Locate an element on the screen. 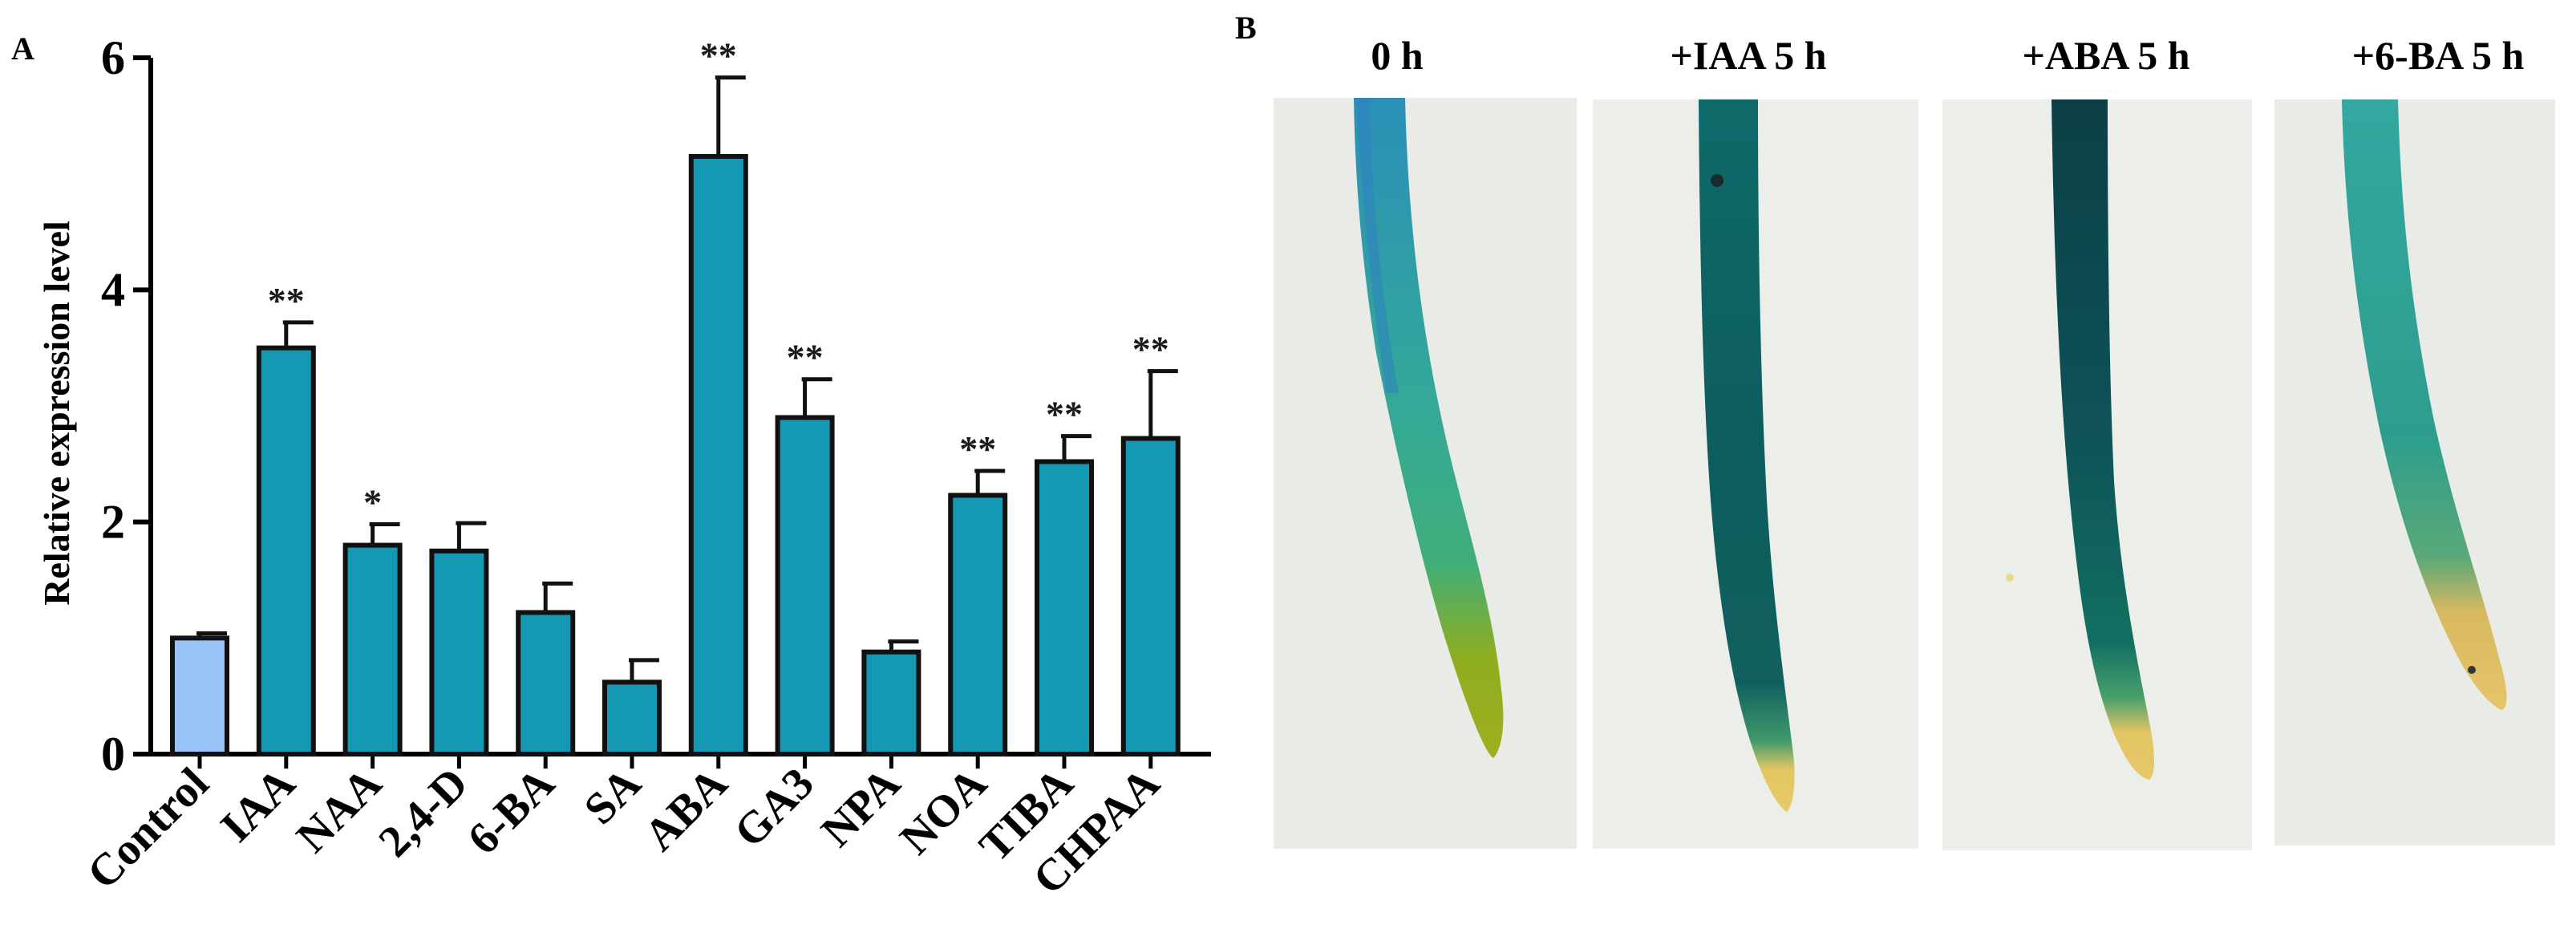 This screenshot has height=933, width=2576. x-category-label: IAA is located at coordinates (259, 805).